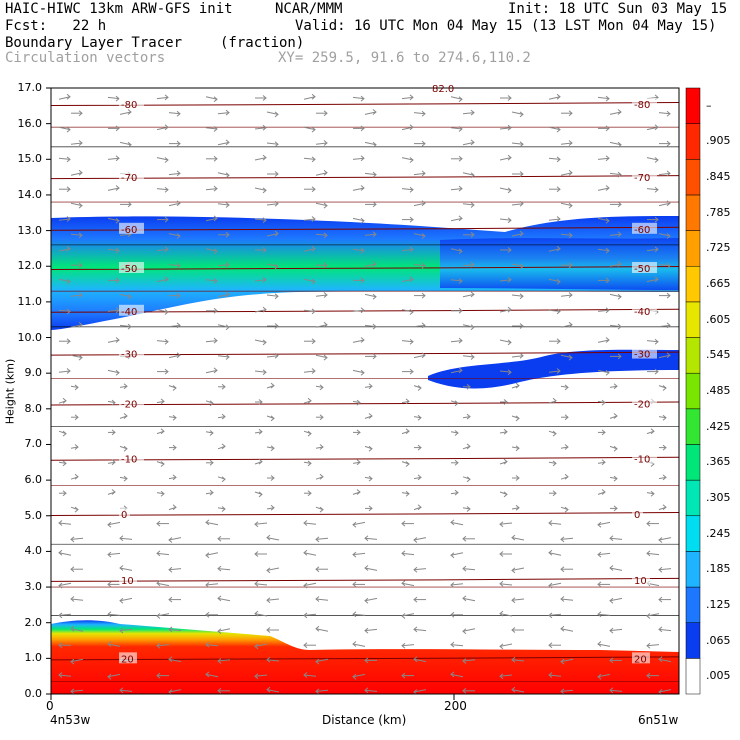  I want to click on isotherm-label-5-0: -30, so click(129, 355).